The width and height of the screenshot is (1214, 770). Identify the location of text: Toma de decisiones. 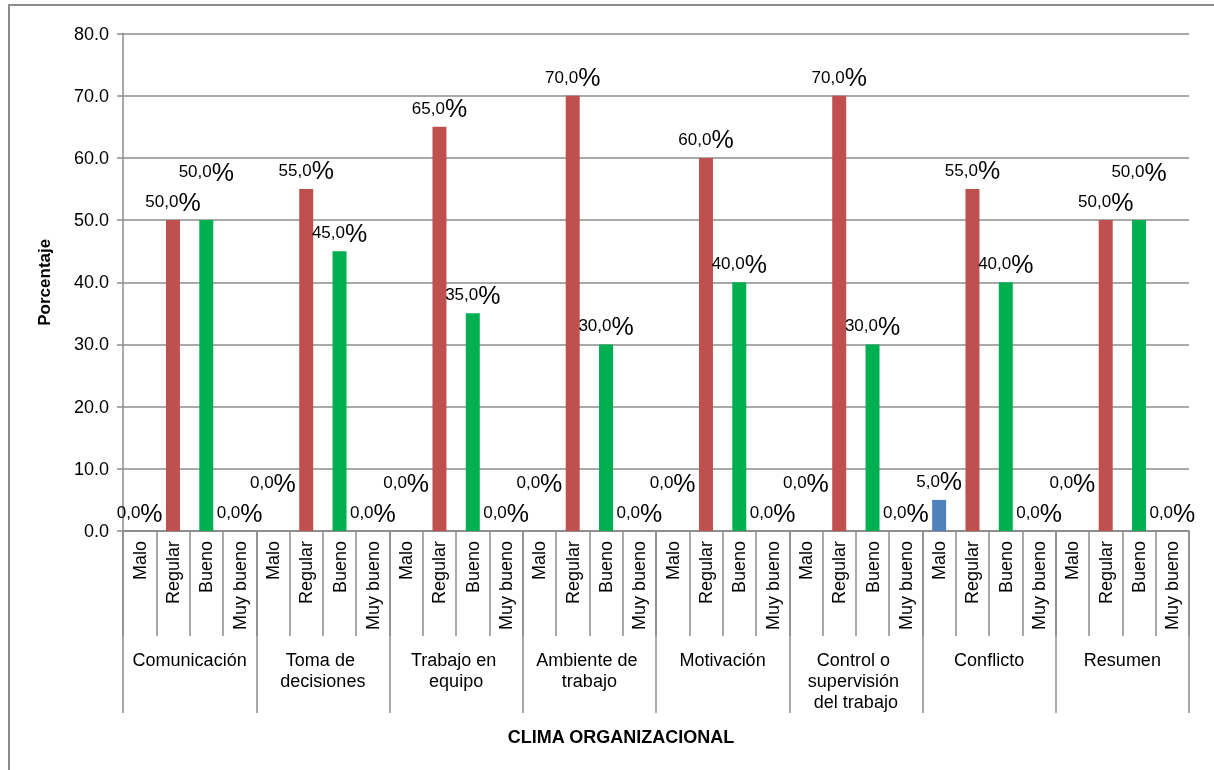
(323, 670).